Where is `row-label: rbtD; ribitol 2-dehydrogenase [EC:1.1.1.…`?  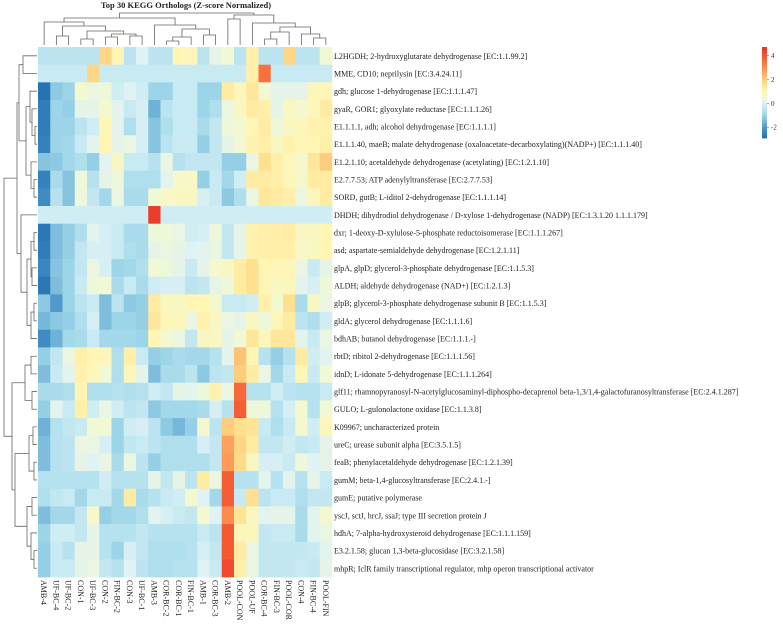 row-label: rbtD; ribitol 2-dehydrogenase [EC:1.1.1.… is located at coordinates (404, 356).